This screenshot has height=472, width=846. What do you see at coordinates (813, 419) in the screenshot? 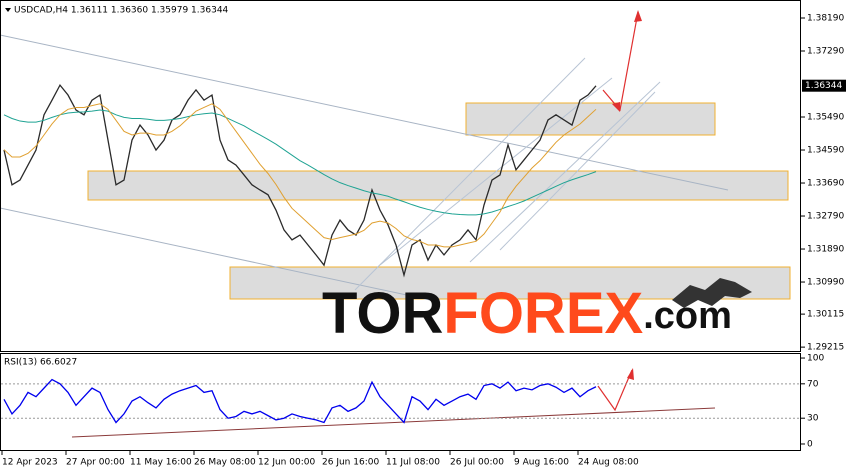
I see `y-tick-label: 30` at bounding box center [813, 419].